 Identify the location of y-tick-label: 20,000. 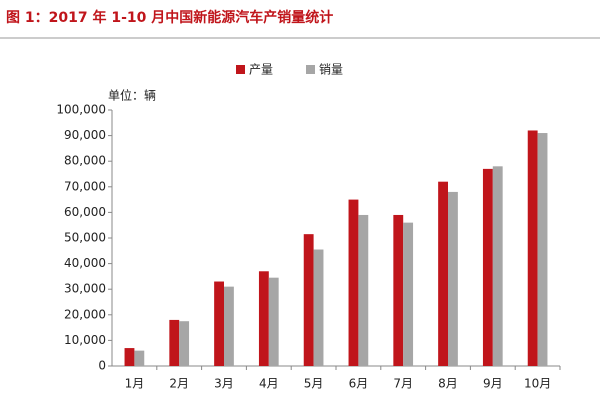
(85, 314).